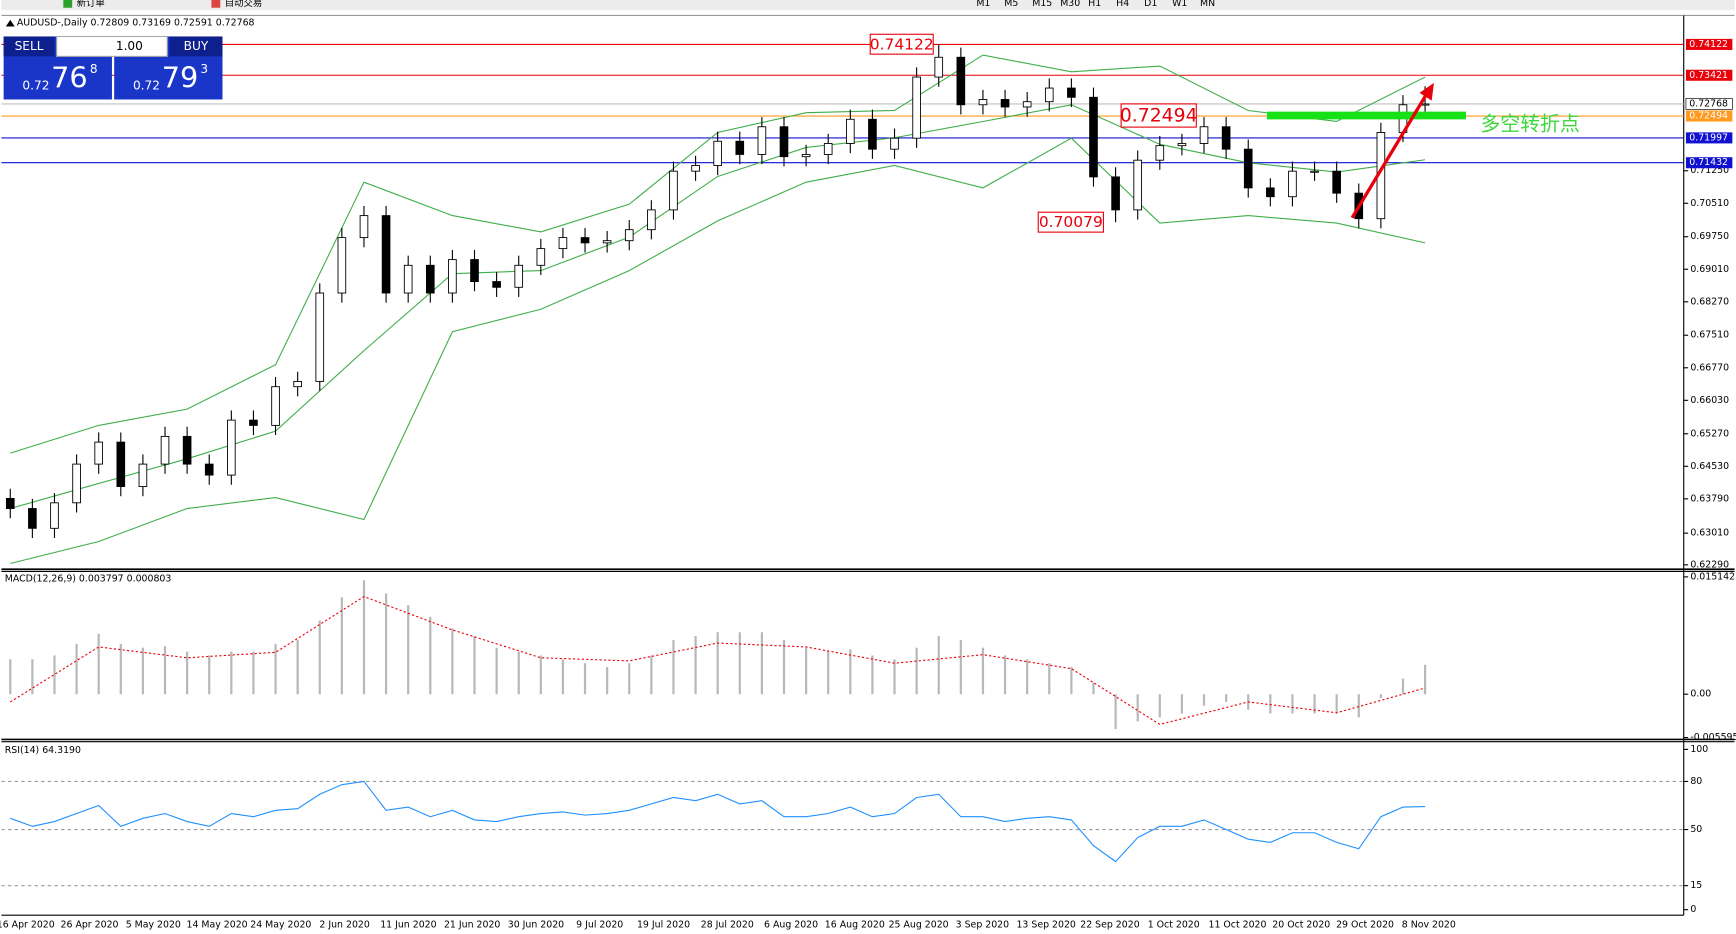 This screenshot has width=1736, height=934. What do you see at coordinates (1174, 925) in the screenshot?
I see `x-tick-label: 1 Oct 2020` at bounding box center [1174, 925].